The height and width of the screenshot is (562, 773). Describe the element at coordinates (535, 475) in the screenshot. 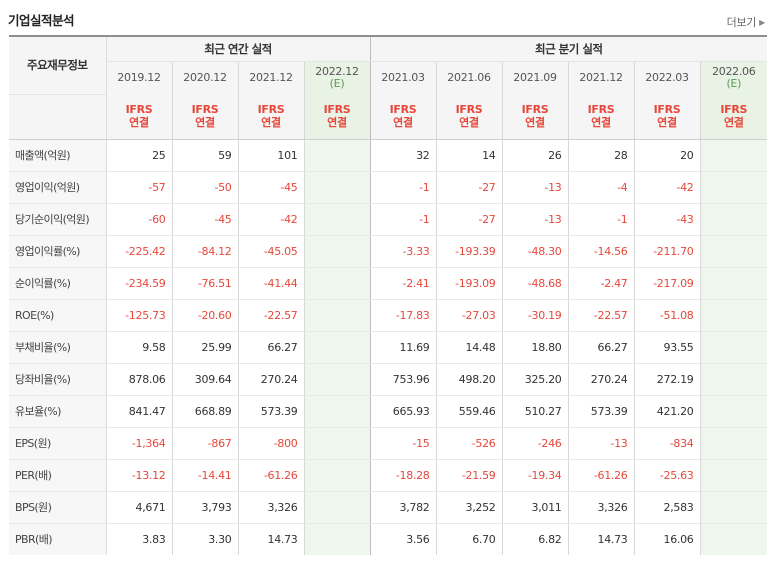

I see `table-cell: -19.34` at that location.